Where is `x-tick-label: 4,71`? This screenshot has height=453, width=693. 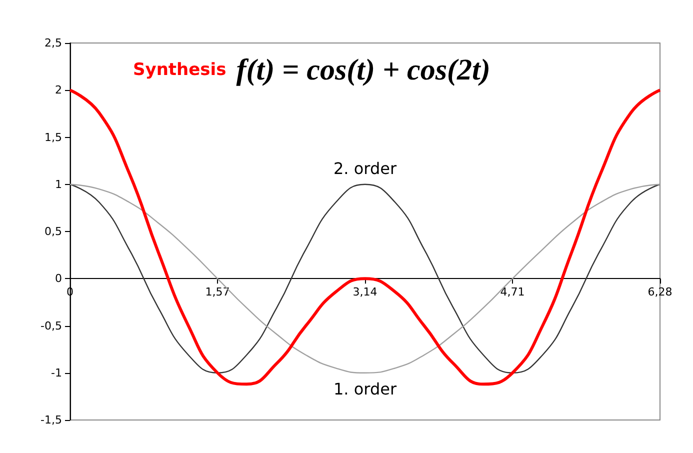 x-tick-label: 4,71 is located at coordinates (512, 292).